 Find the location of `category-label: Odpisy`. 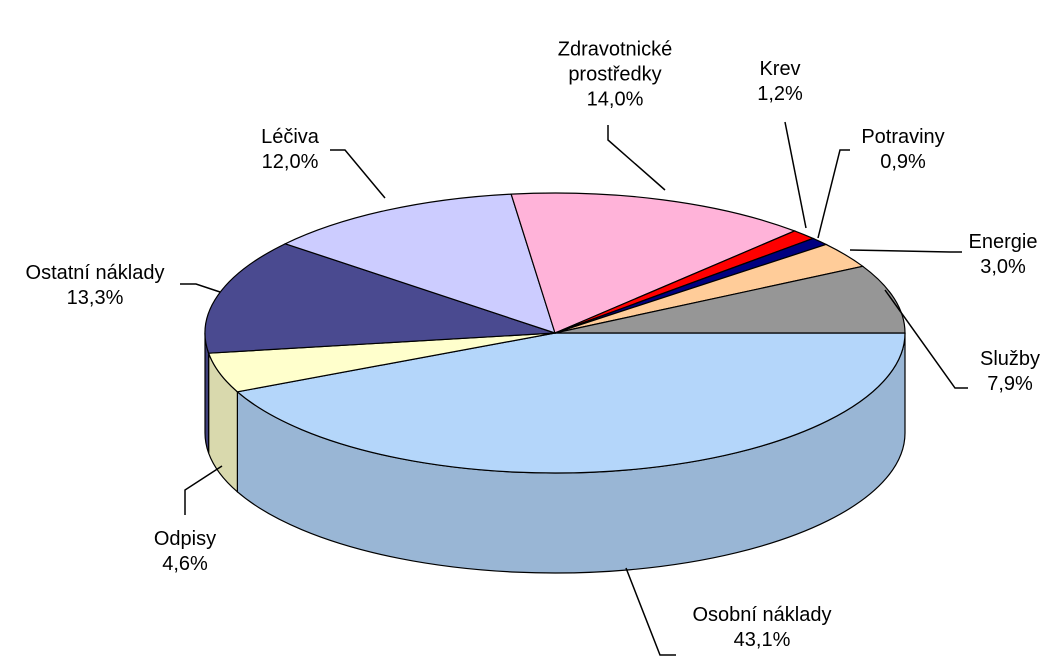

category-label: Odpisy is located at coordinates (185, 539).